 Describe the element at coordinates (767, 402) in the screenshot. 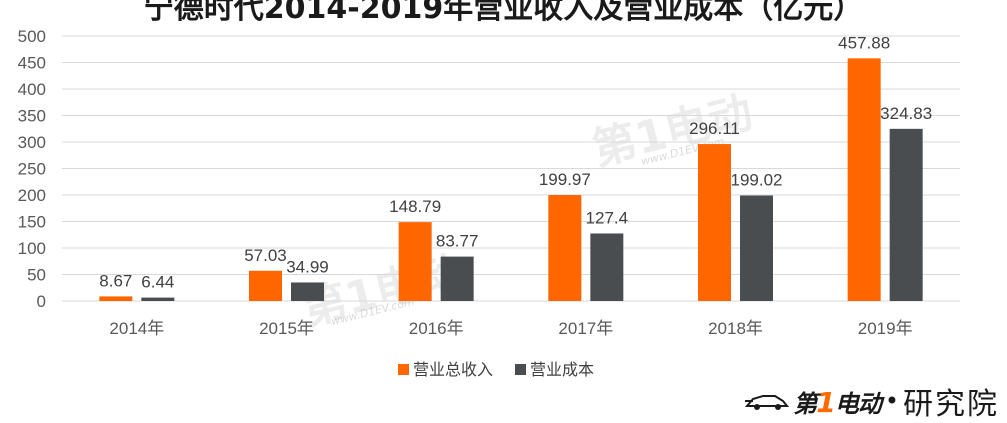

I see `car-icon` at that location.